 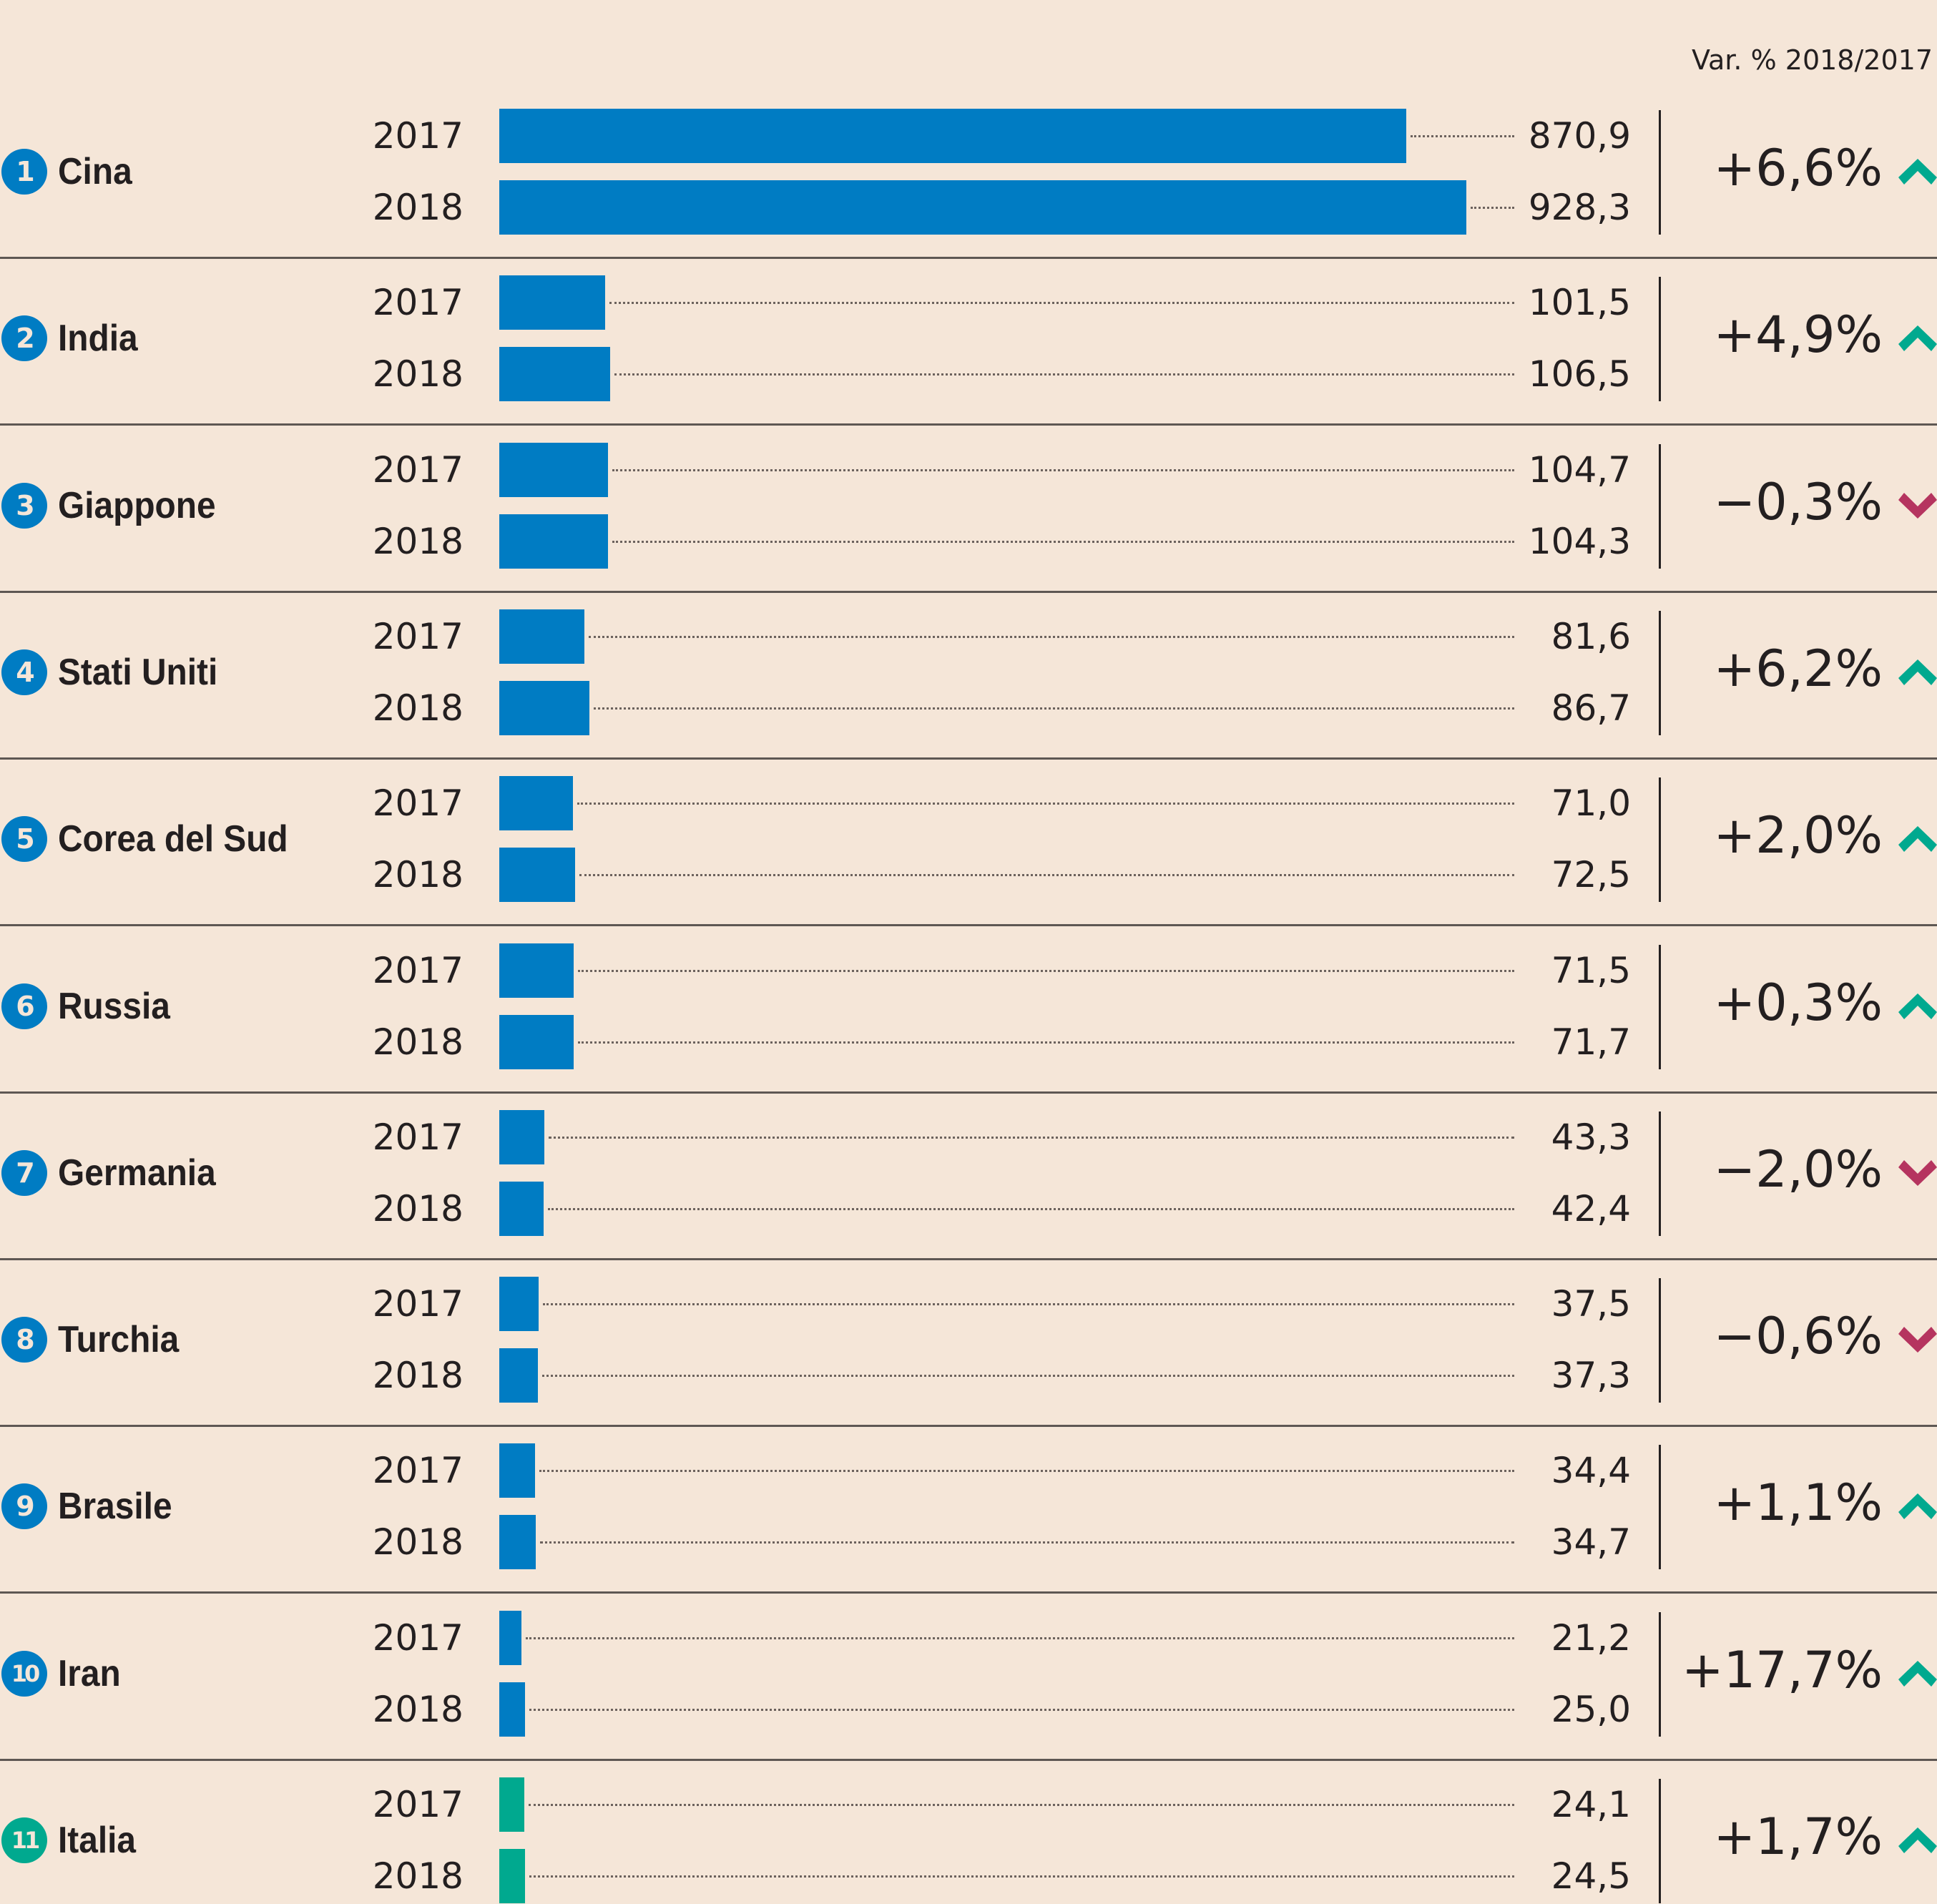 I want to click on value-label: 21,2, so click(x=1591, y=1637).